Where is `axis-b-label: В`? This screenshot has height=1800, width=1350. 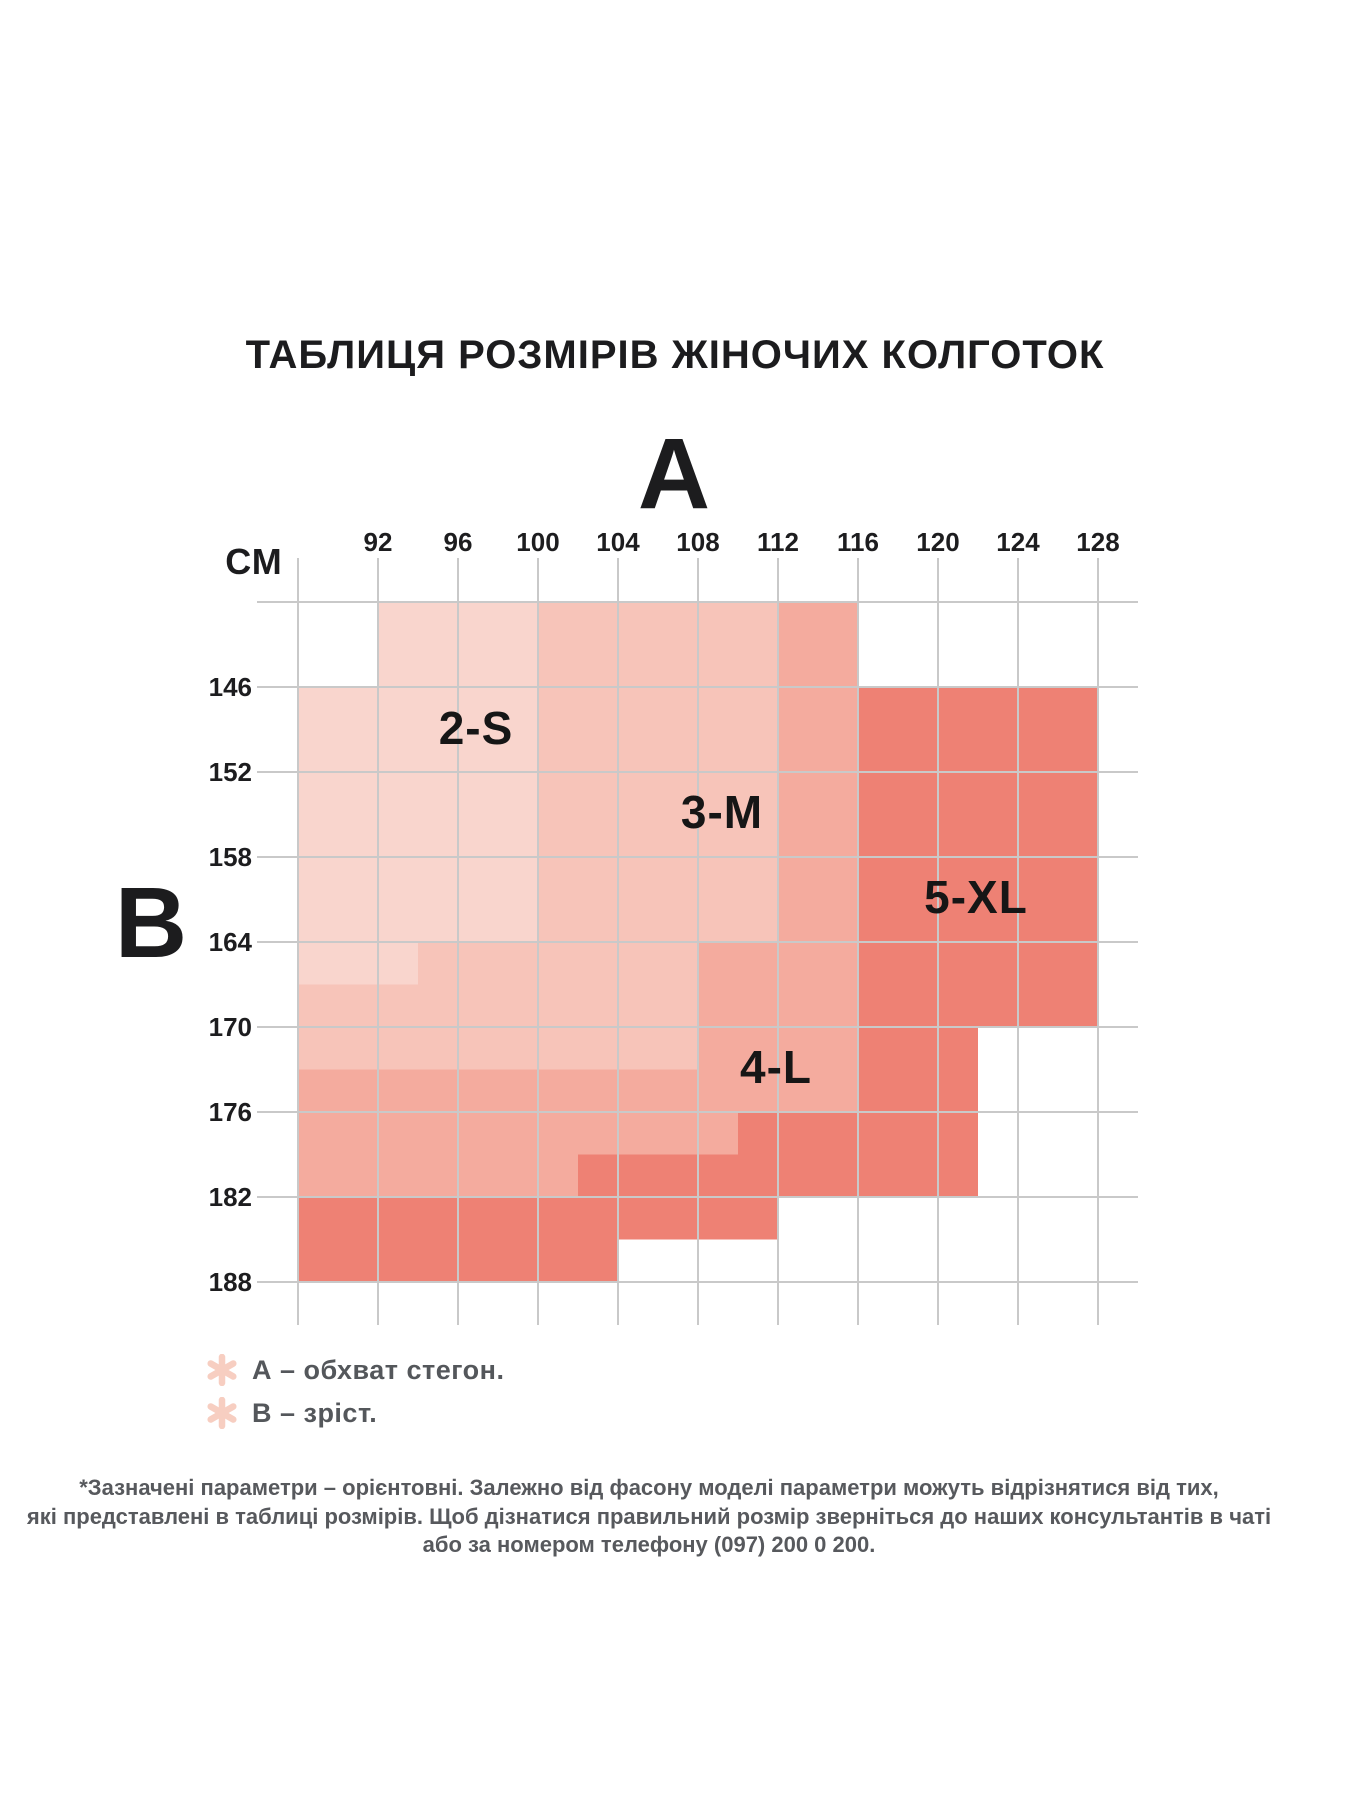 axis-b-label: В is located at coordinates (151, 923).